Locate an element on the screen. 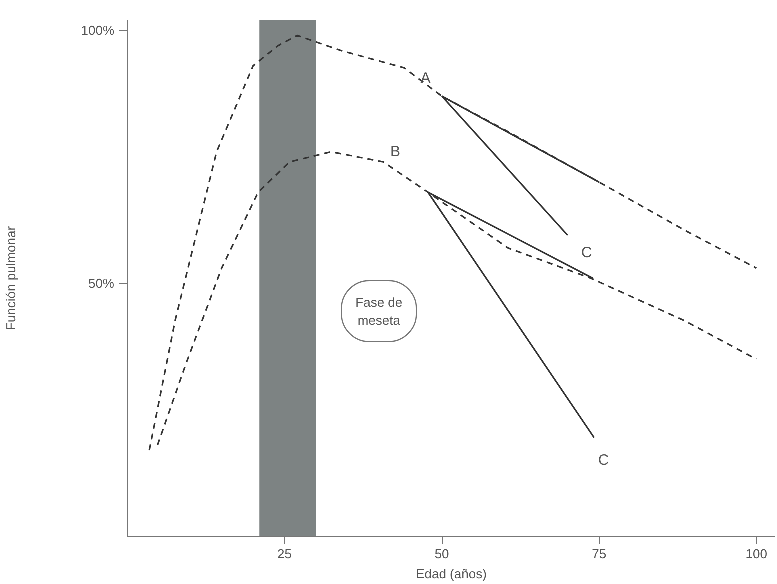 The height and width of the screenshot is (584, 777). y-tick-label: 50% is located at coordinates (101, 284).